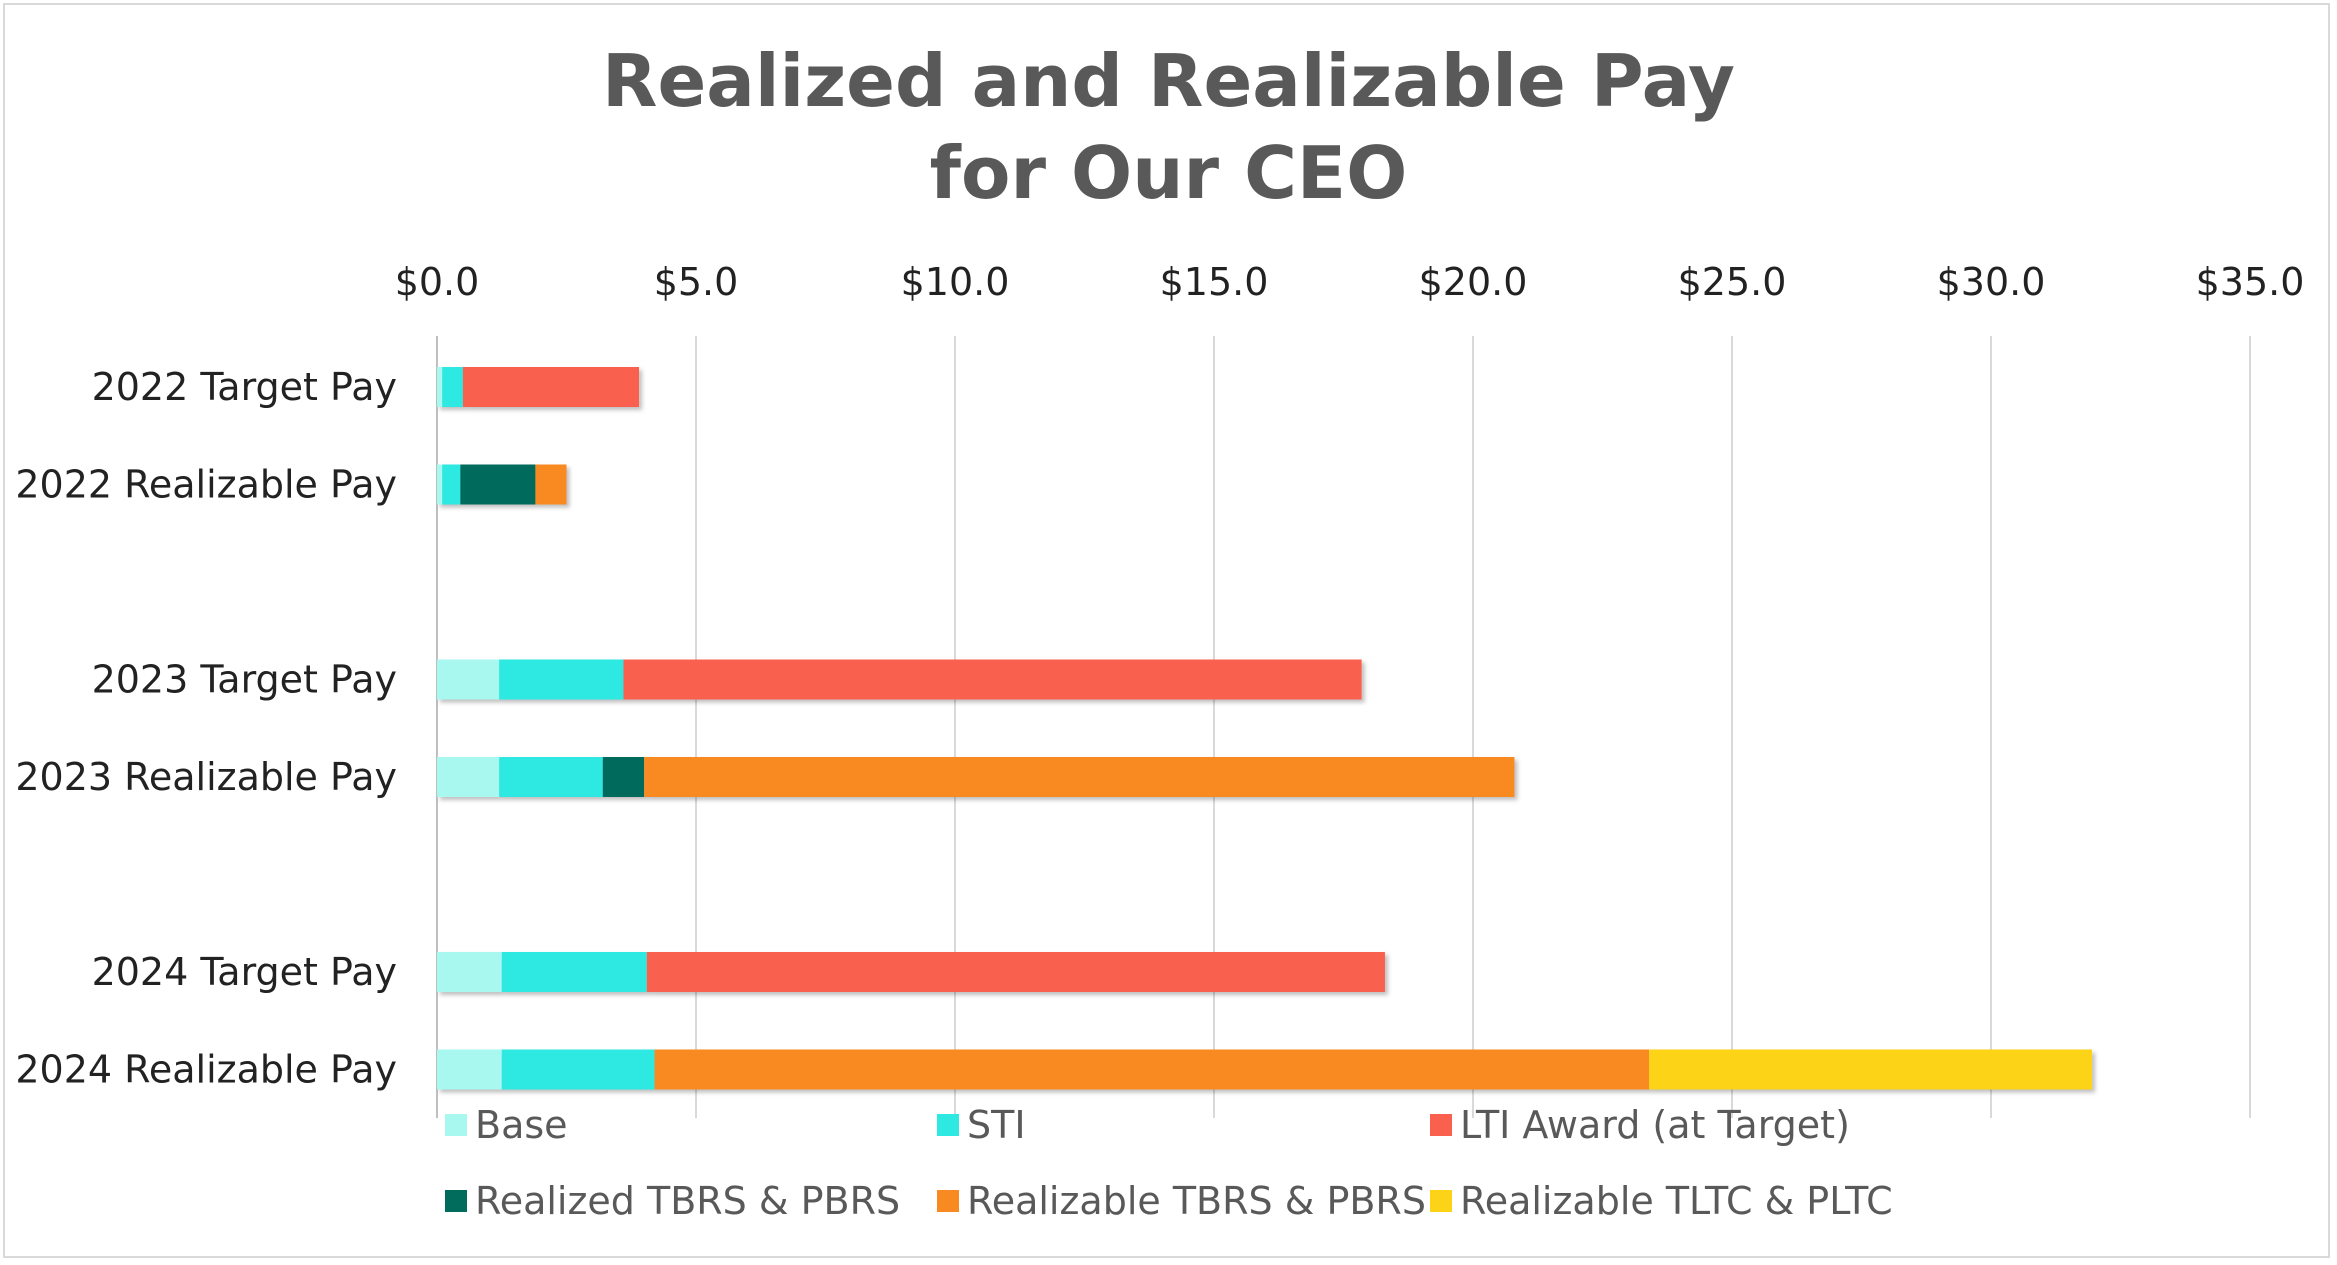 This screenshot has height=1265, width=2337. Describe the element at coordinates (244, 387) in the screenshot. I see `category-label: 2022 Target Pay` at that location.